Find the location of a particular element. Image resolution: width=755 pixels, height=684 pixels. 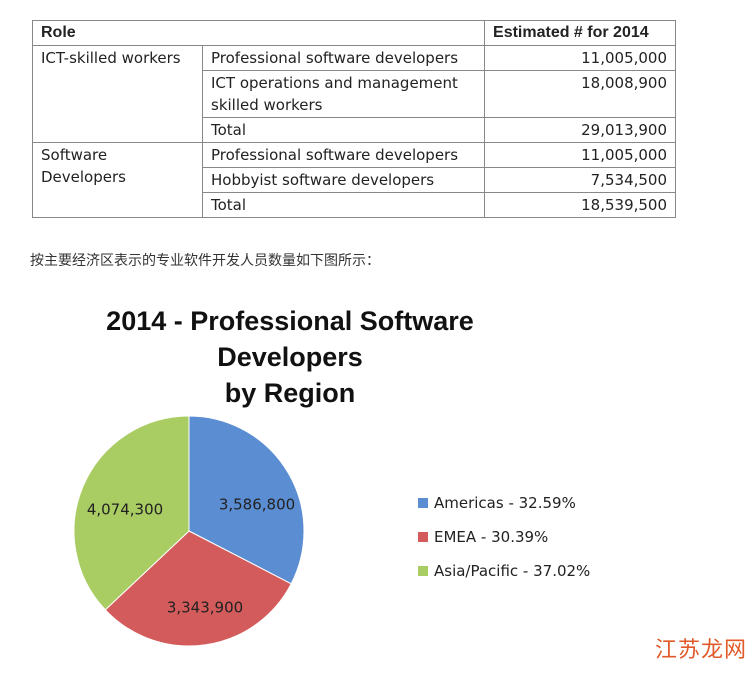

header-estimate: Estimated # for 2014 is located at coordinates (580, 33).